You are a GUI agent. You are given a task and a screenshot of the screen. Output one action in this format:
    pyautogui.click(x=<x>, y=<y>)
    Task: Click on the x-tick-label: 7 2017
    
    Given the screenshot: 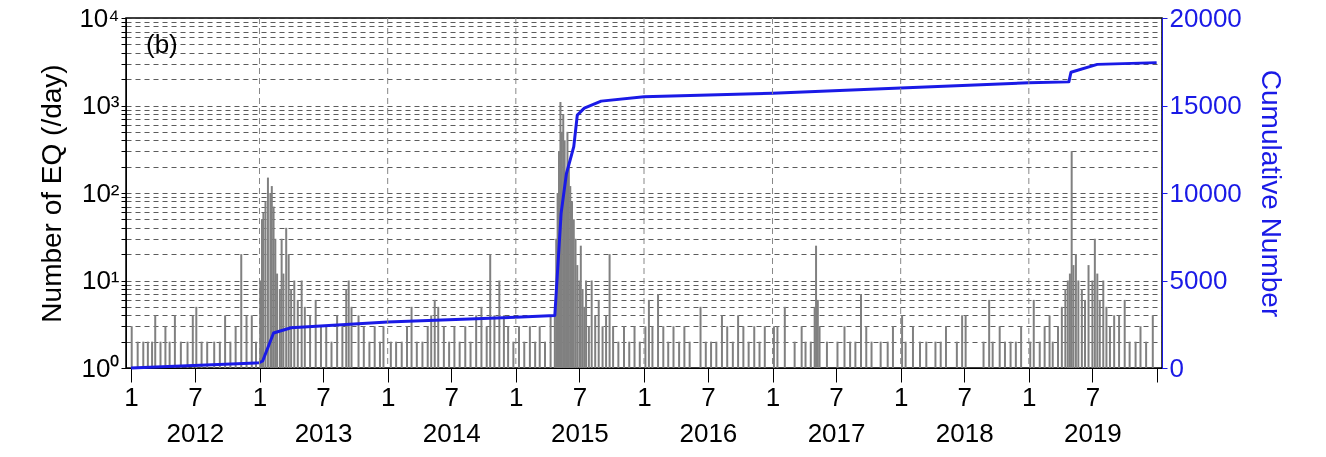 What is the action you would take?
    pyautogui.click(x=836, y=414)
    